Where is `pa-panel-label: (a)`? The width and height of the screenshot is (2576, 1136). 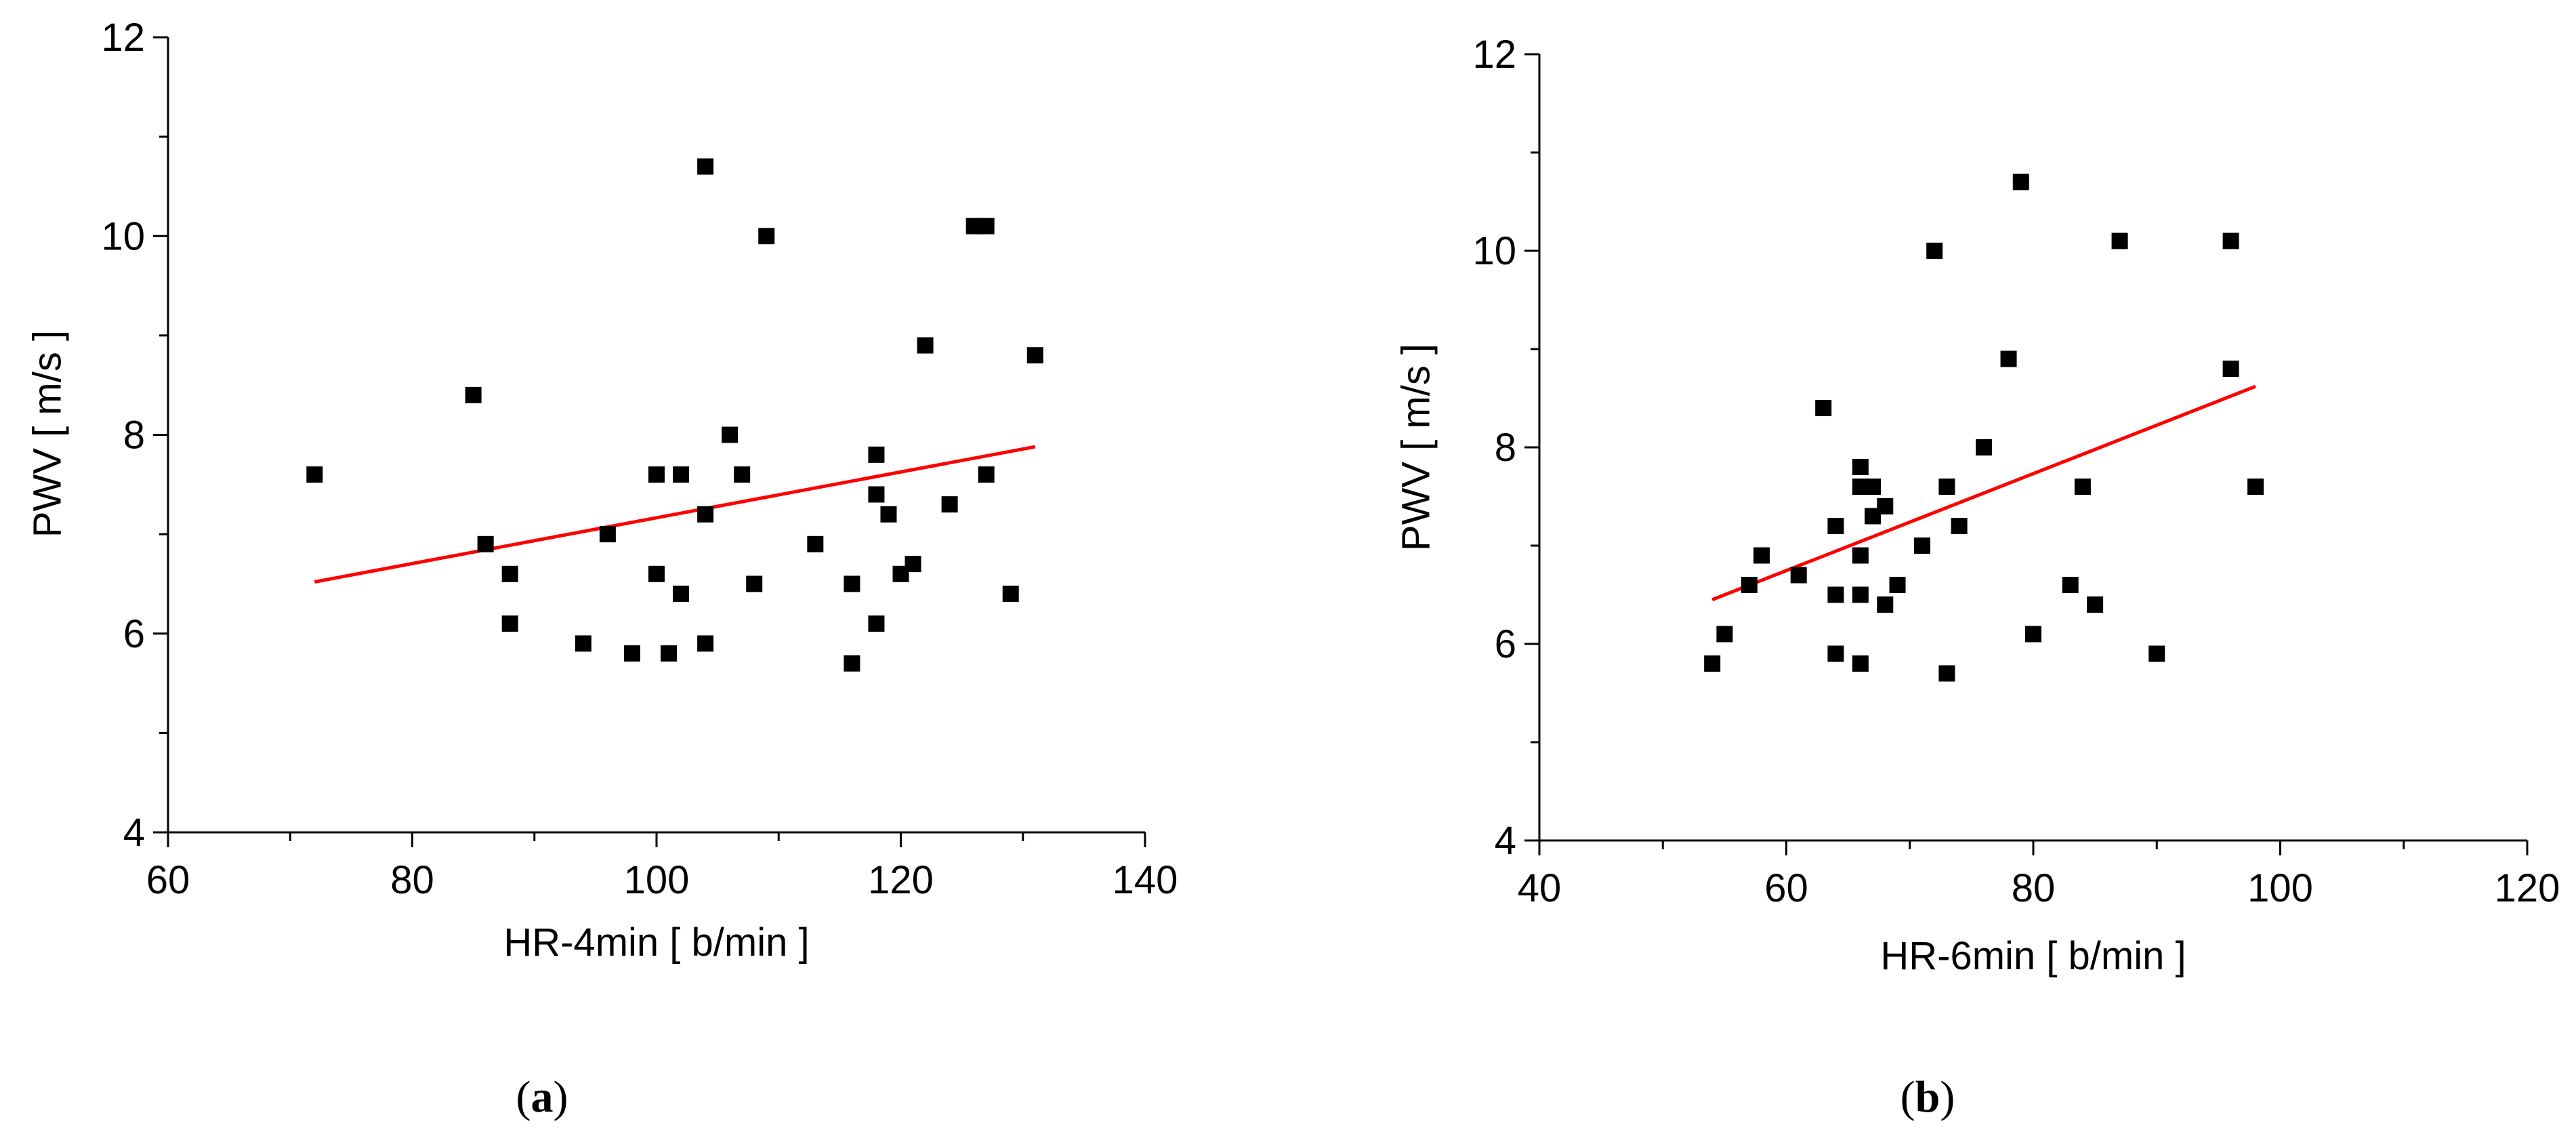
pa-panel-label: (a) is located at coordinates (542, 1097).